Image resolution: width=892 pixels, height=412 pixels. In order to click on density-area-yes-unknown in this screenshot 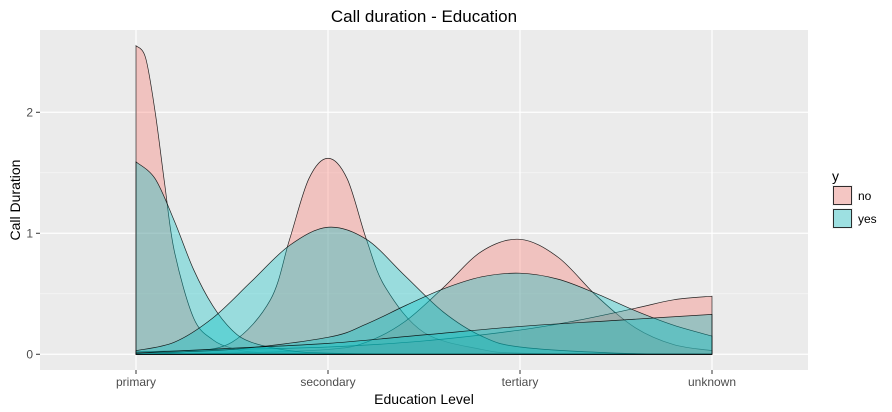, I will do `click(424, 334)`.